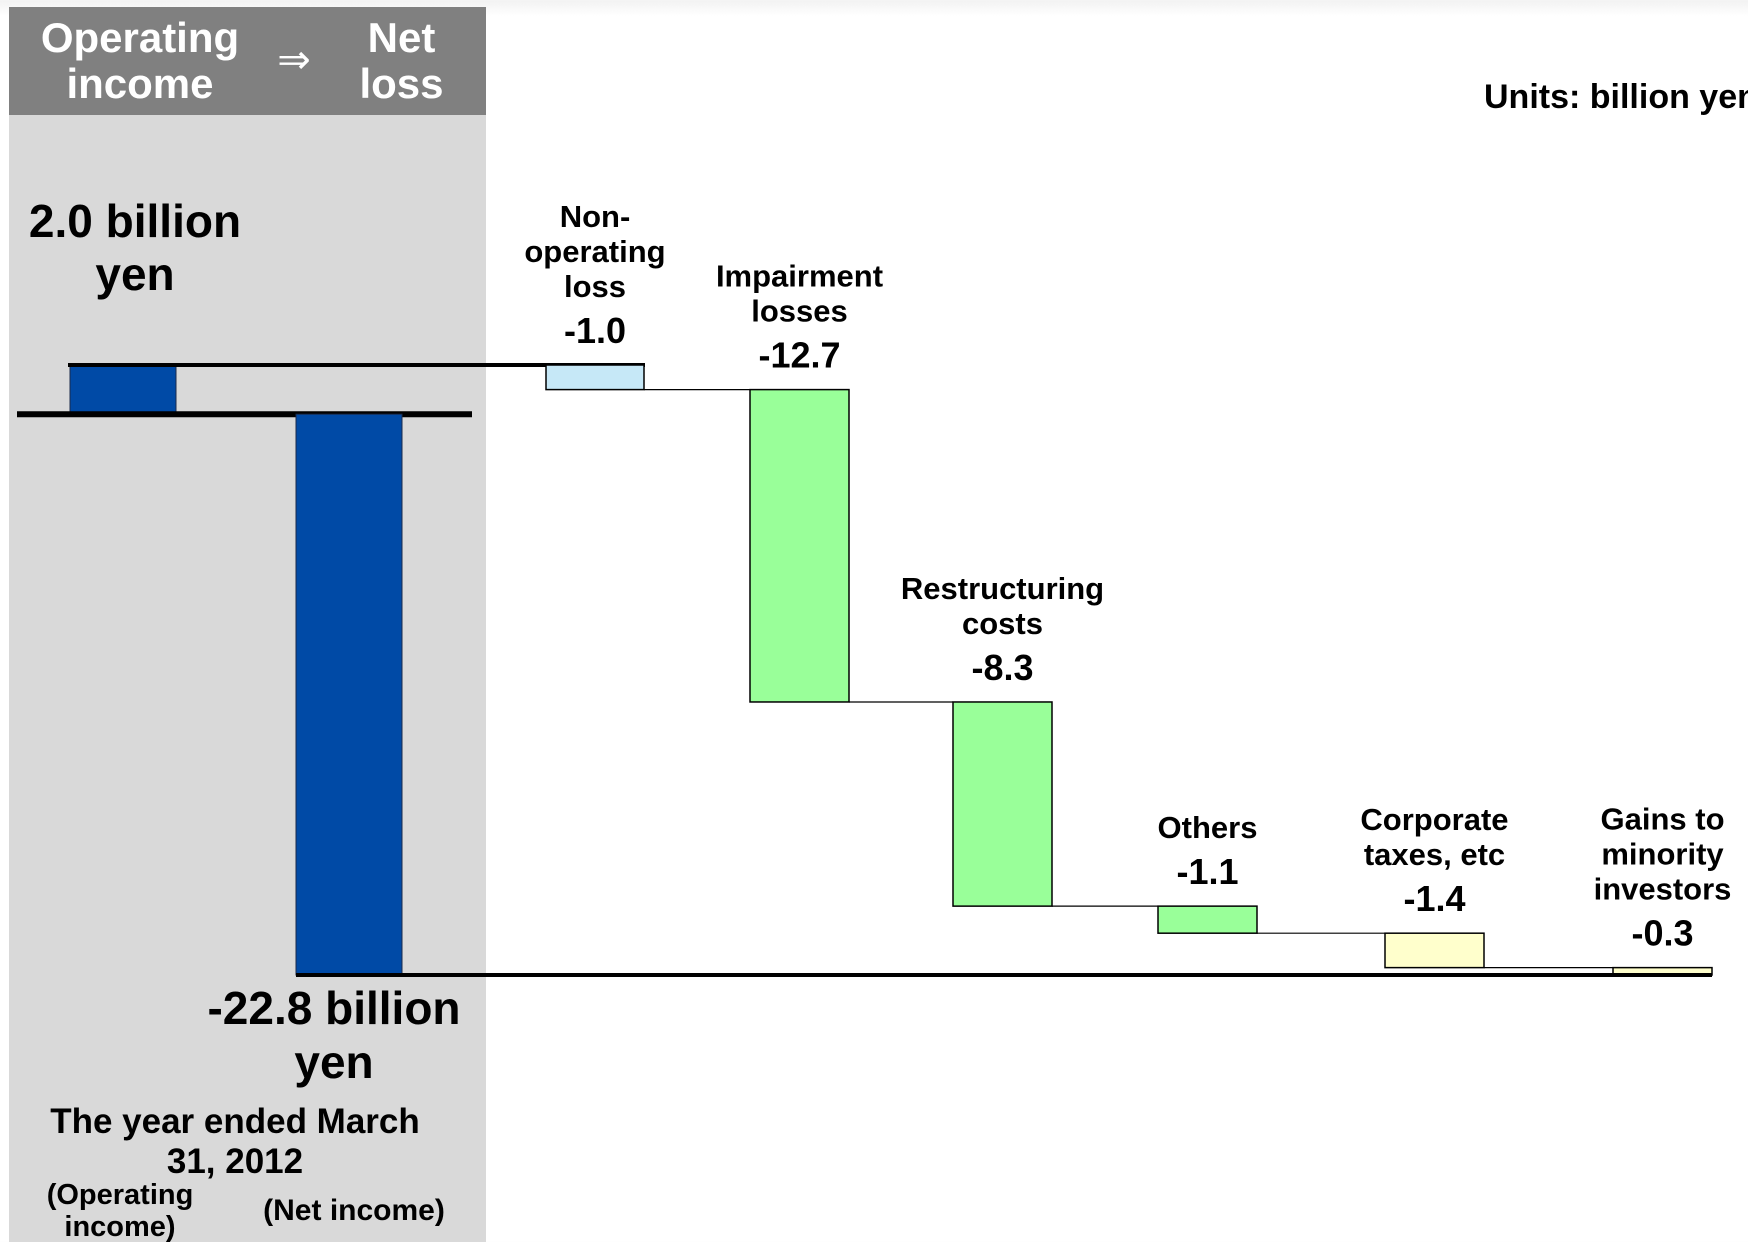 The width and height of the screenshot is (1748, 1242). What do you see at coordinates (799, 294) in the screenshot?
I see `category-label-2: Impairment losses` at bounding box center [799, 294].